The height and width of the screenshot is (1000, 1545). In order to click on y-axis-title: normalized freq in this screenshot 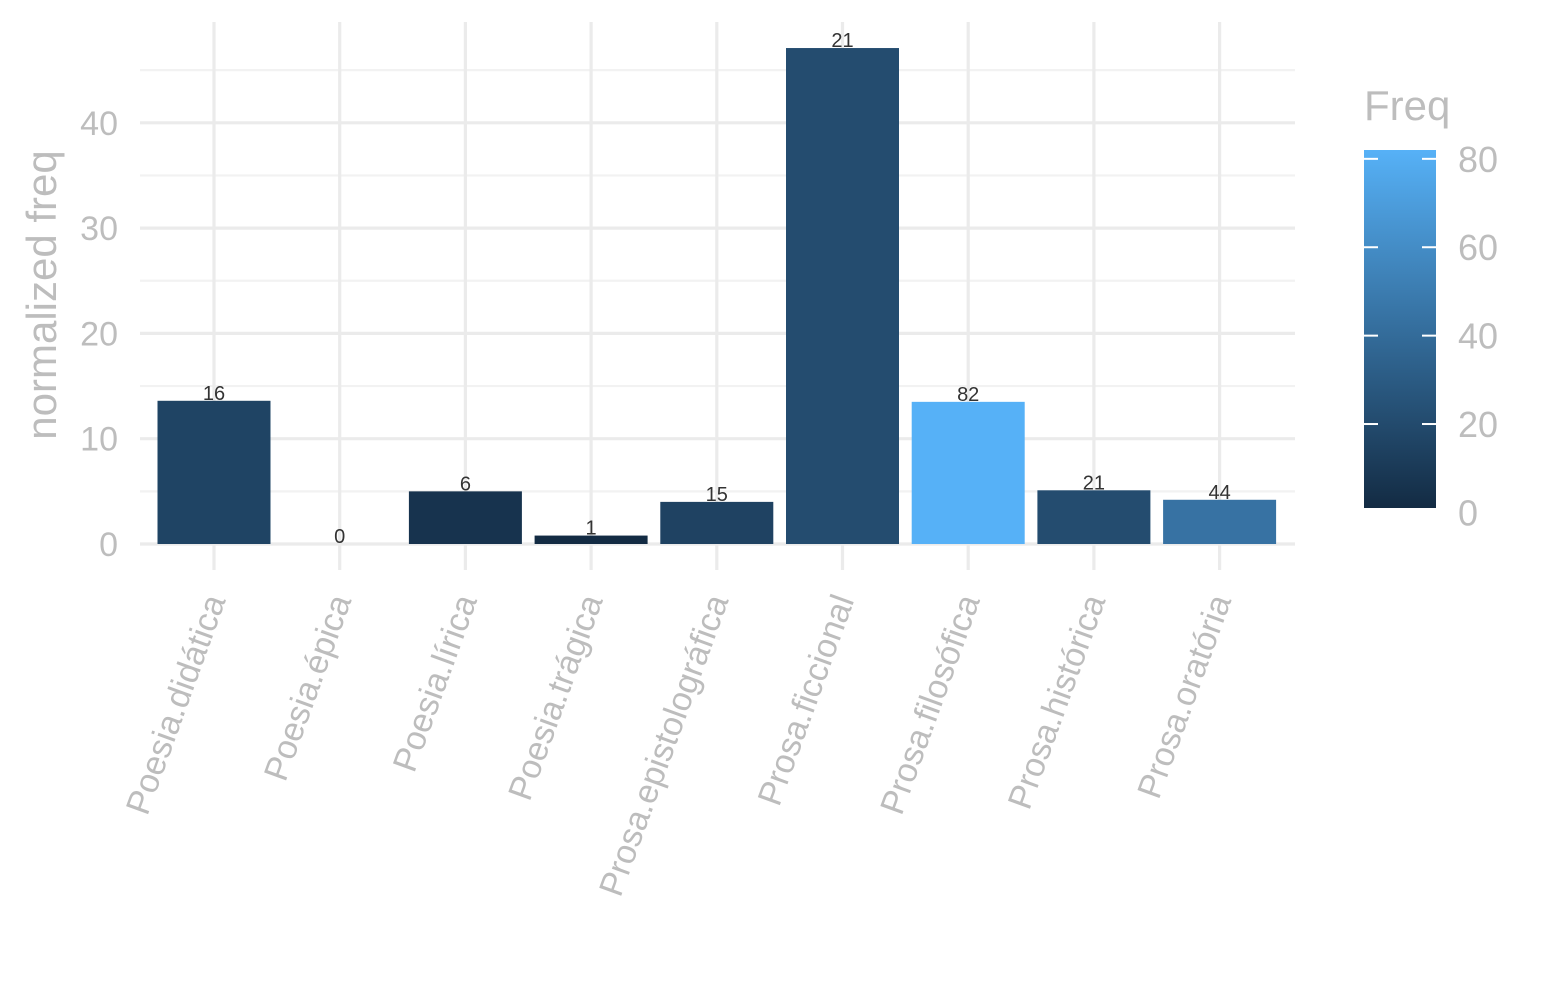, I will do `click(41, 294)`.